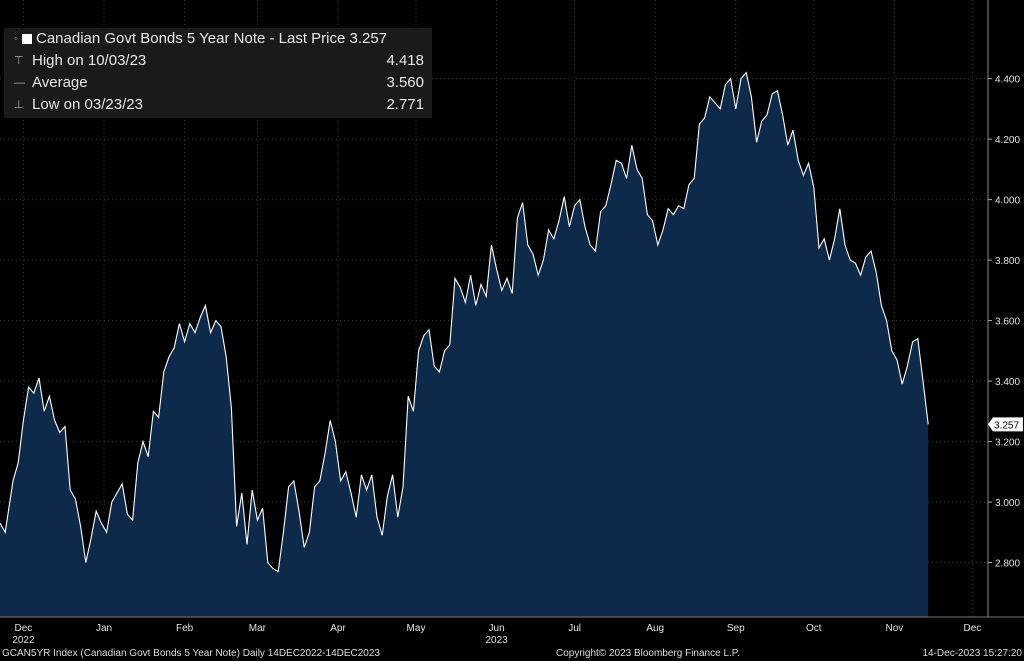  What do you see at coordinates (87, 104) in the screenshot?
I see `legend-low-label: Low on 03/23/23` at bounding box center [87, 104].